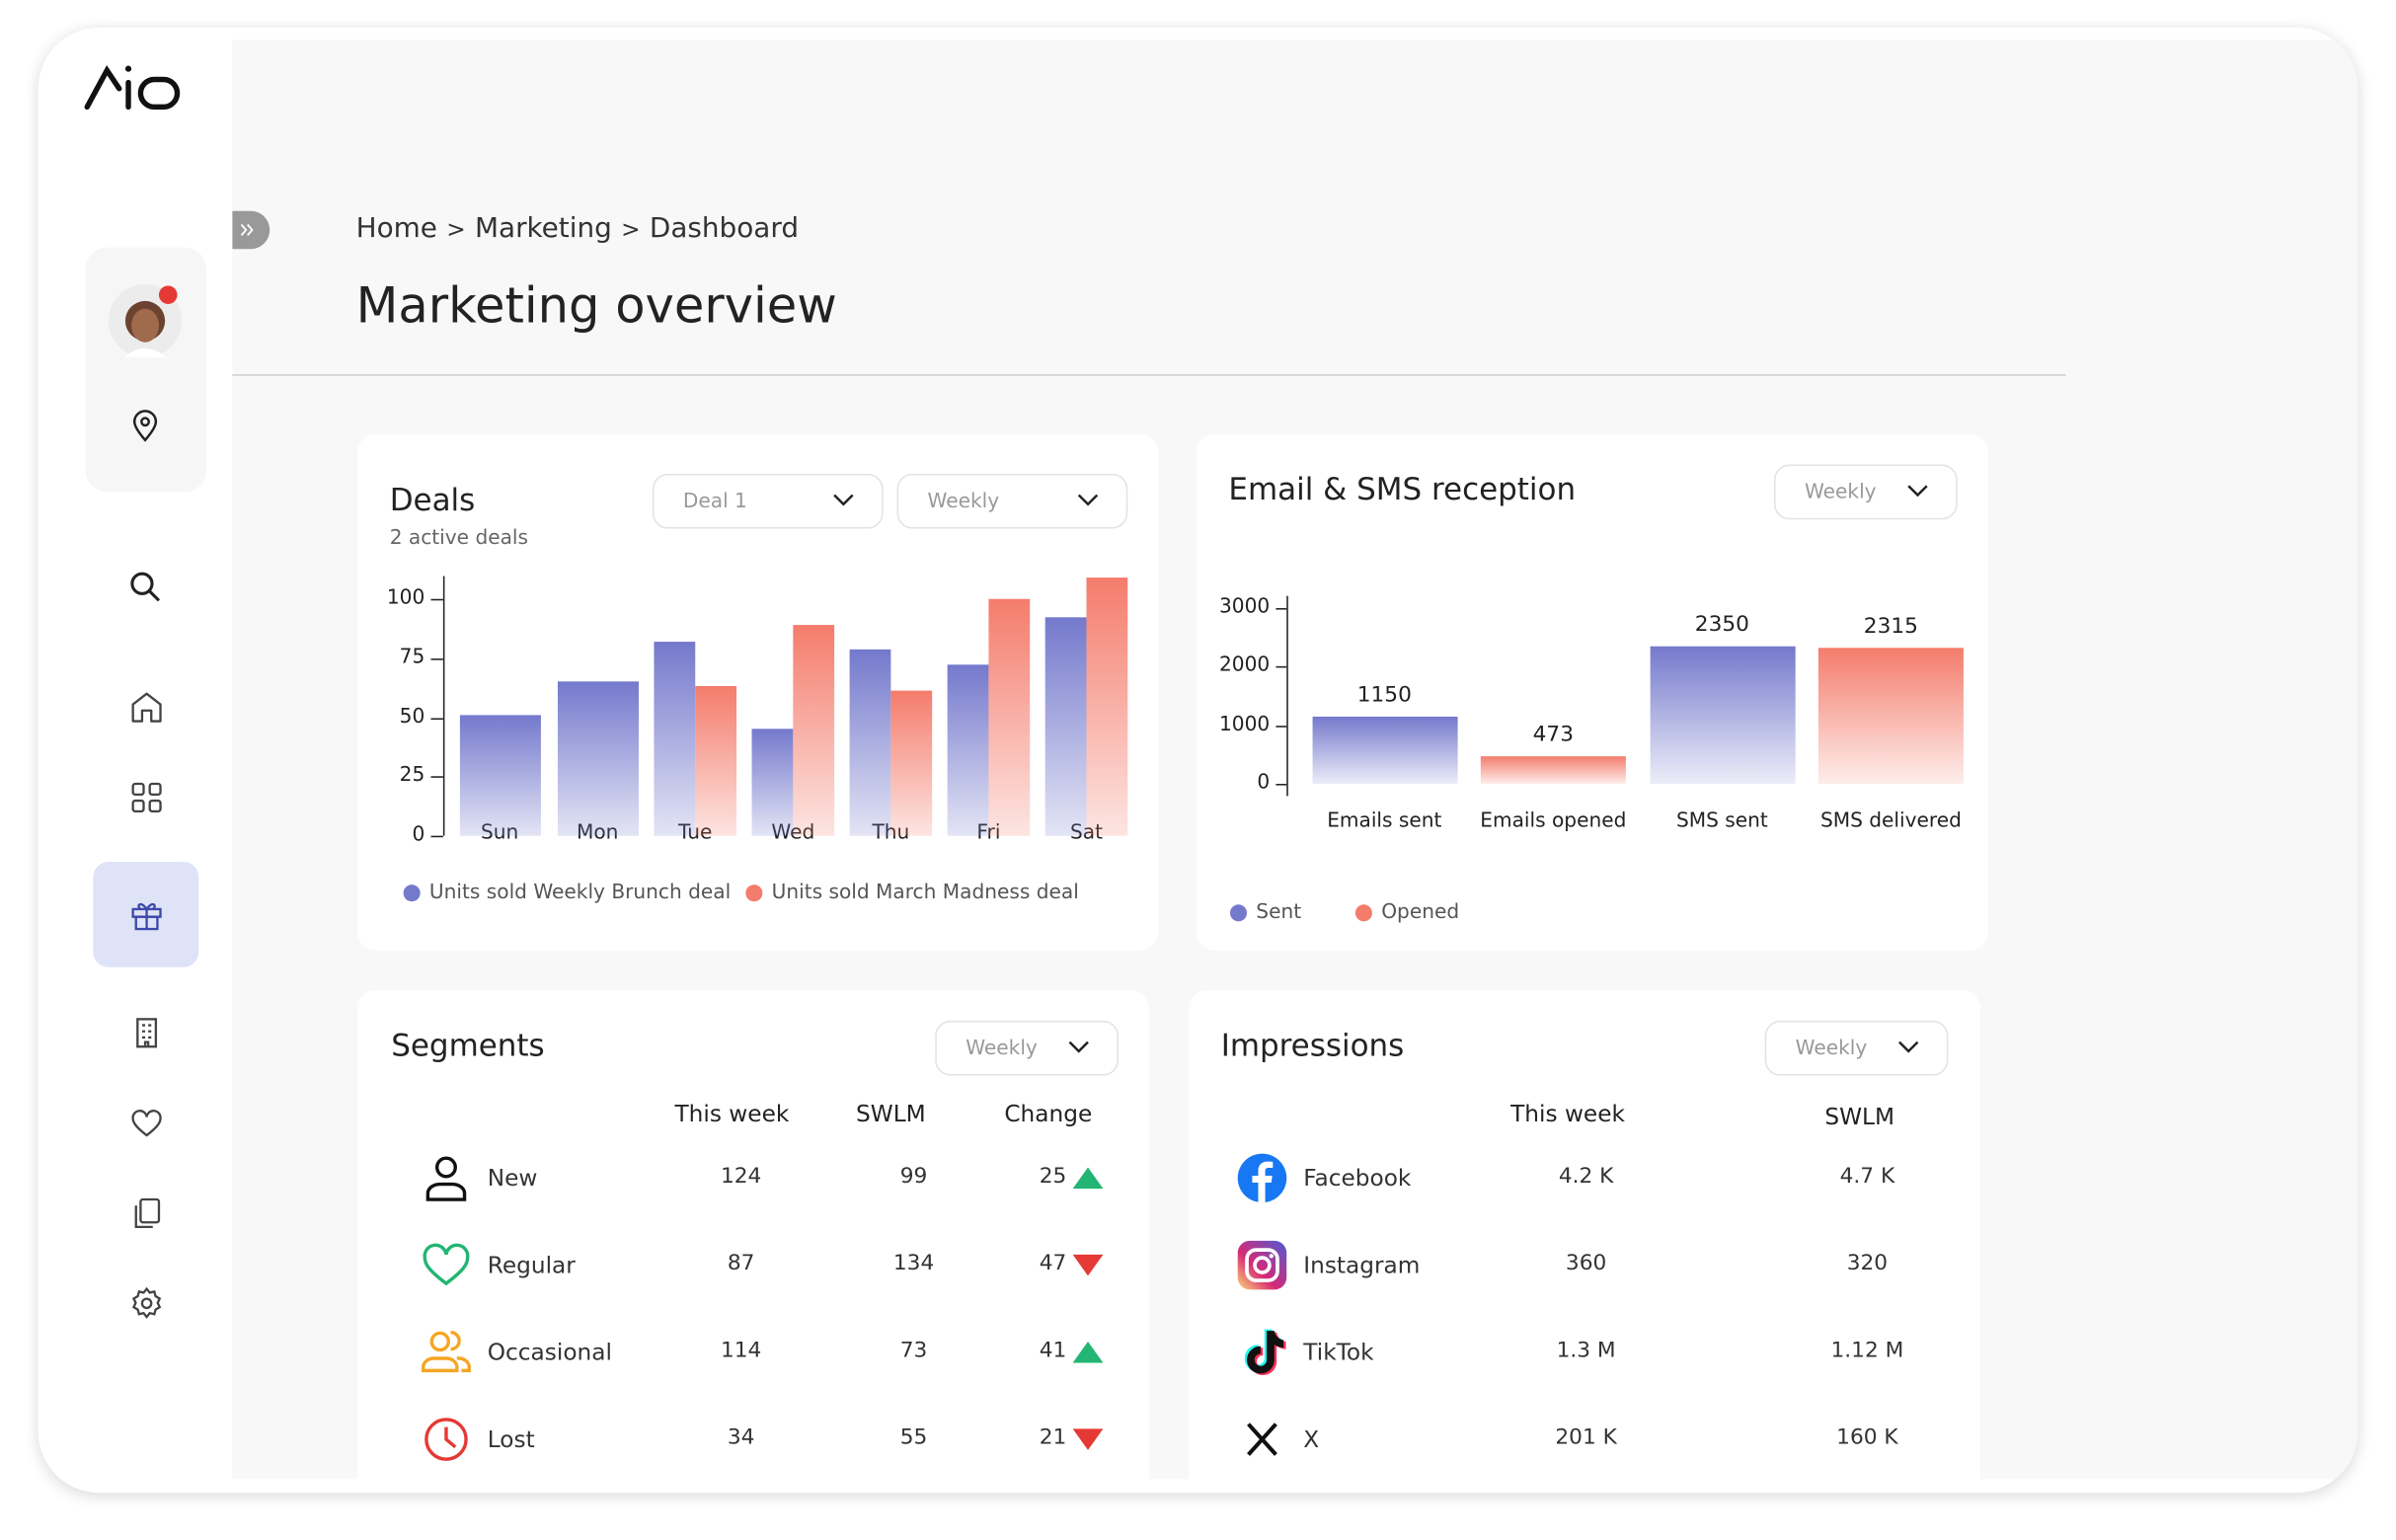 This screenshot has height=1540, width=2396. I want to click on breadcrumb: Home > Marketing > Dashboard, so click(577, 228).